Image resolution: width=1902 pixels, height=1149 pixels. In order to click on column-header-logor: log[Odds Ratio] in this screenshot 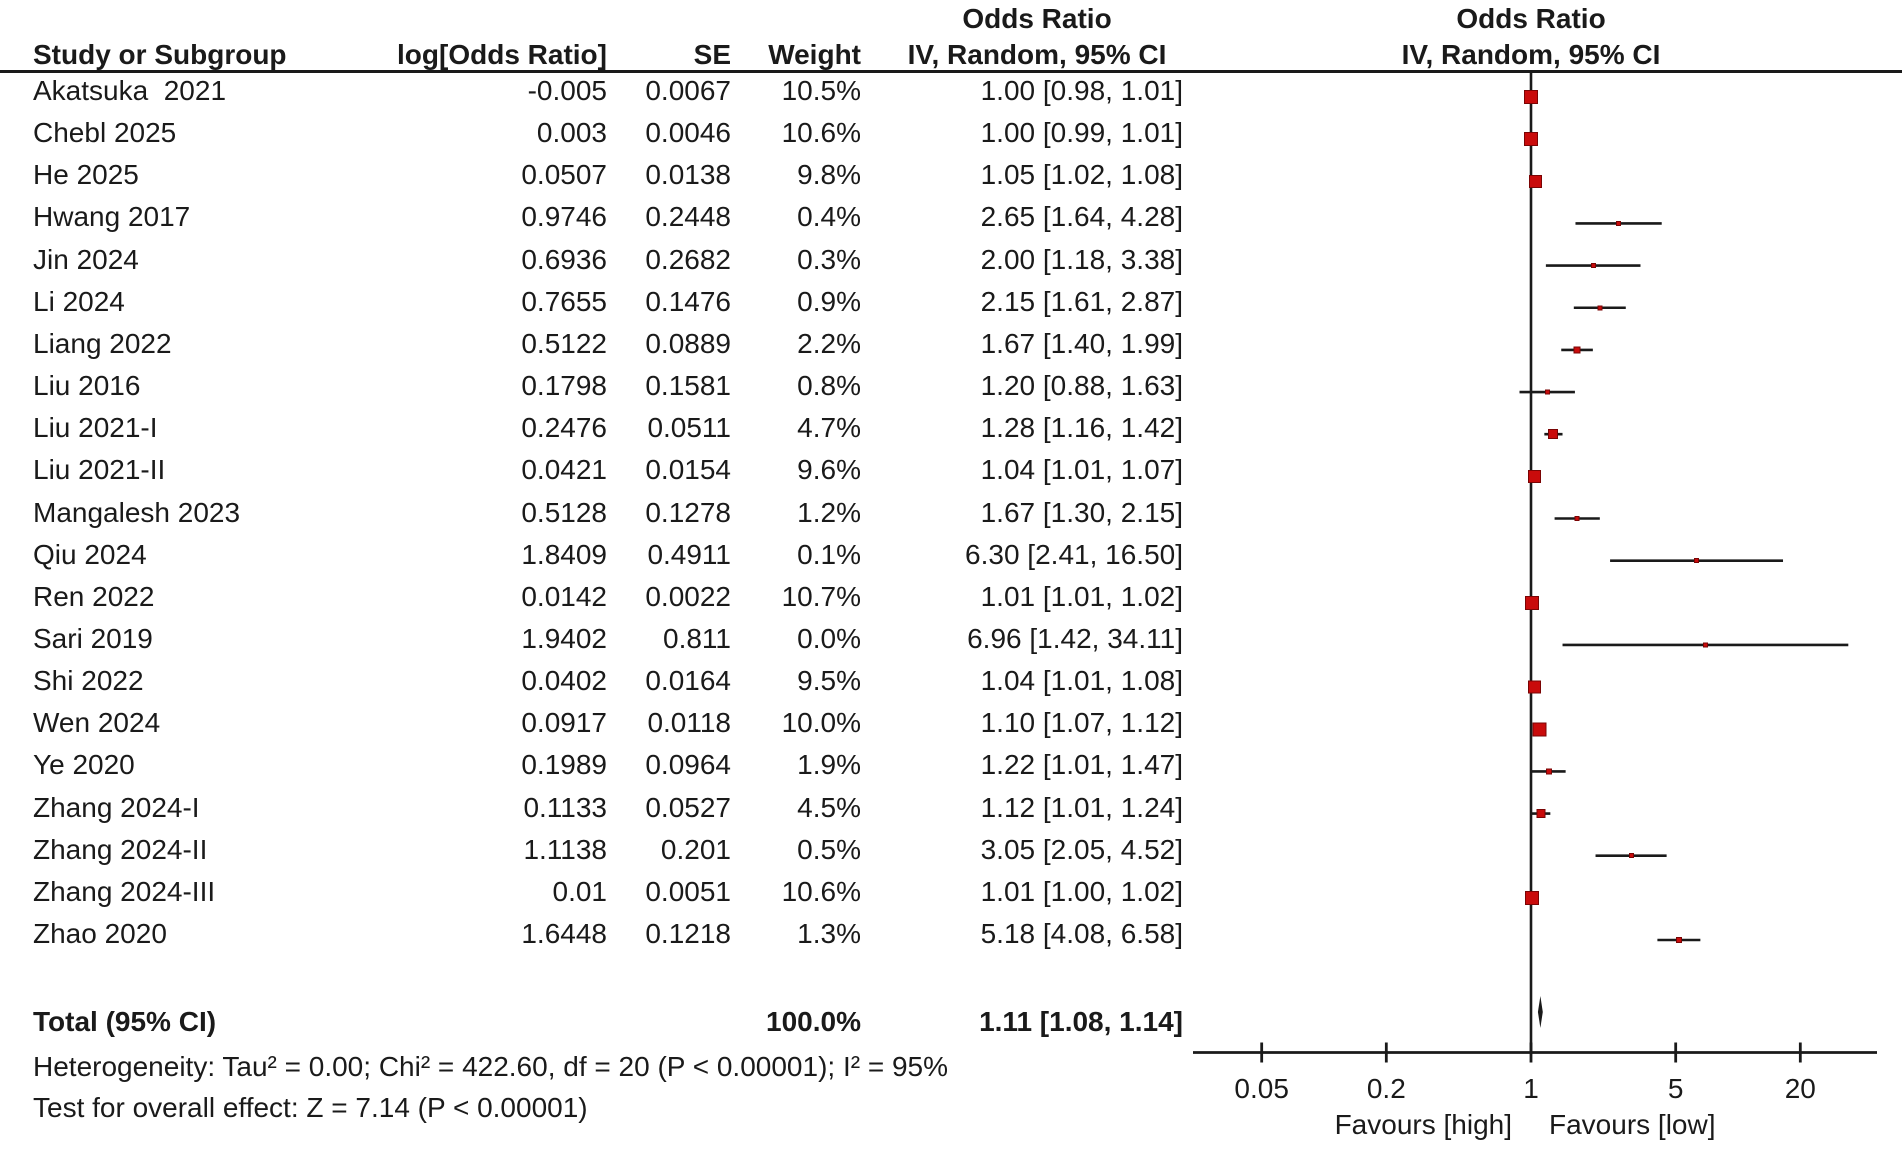, I will do `click(502, 54)`.